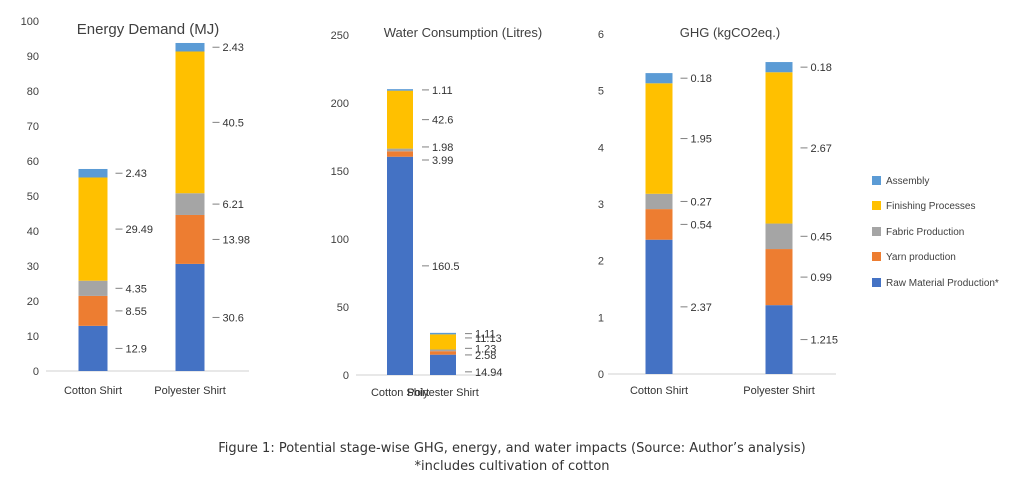  I want to click on figure-footnote: *includes cultivation of cotton, so click(512, 466).